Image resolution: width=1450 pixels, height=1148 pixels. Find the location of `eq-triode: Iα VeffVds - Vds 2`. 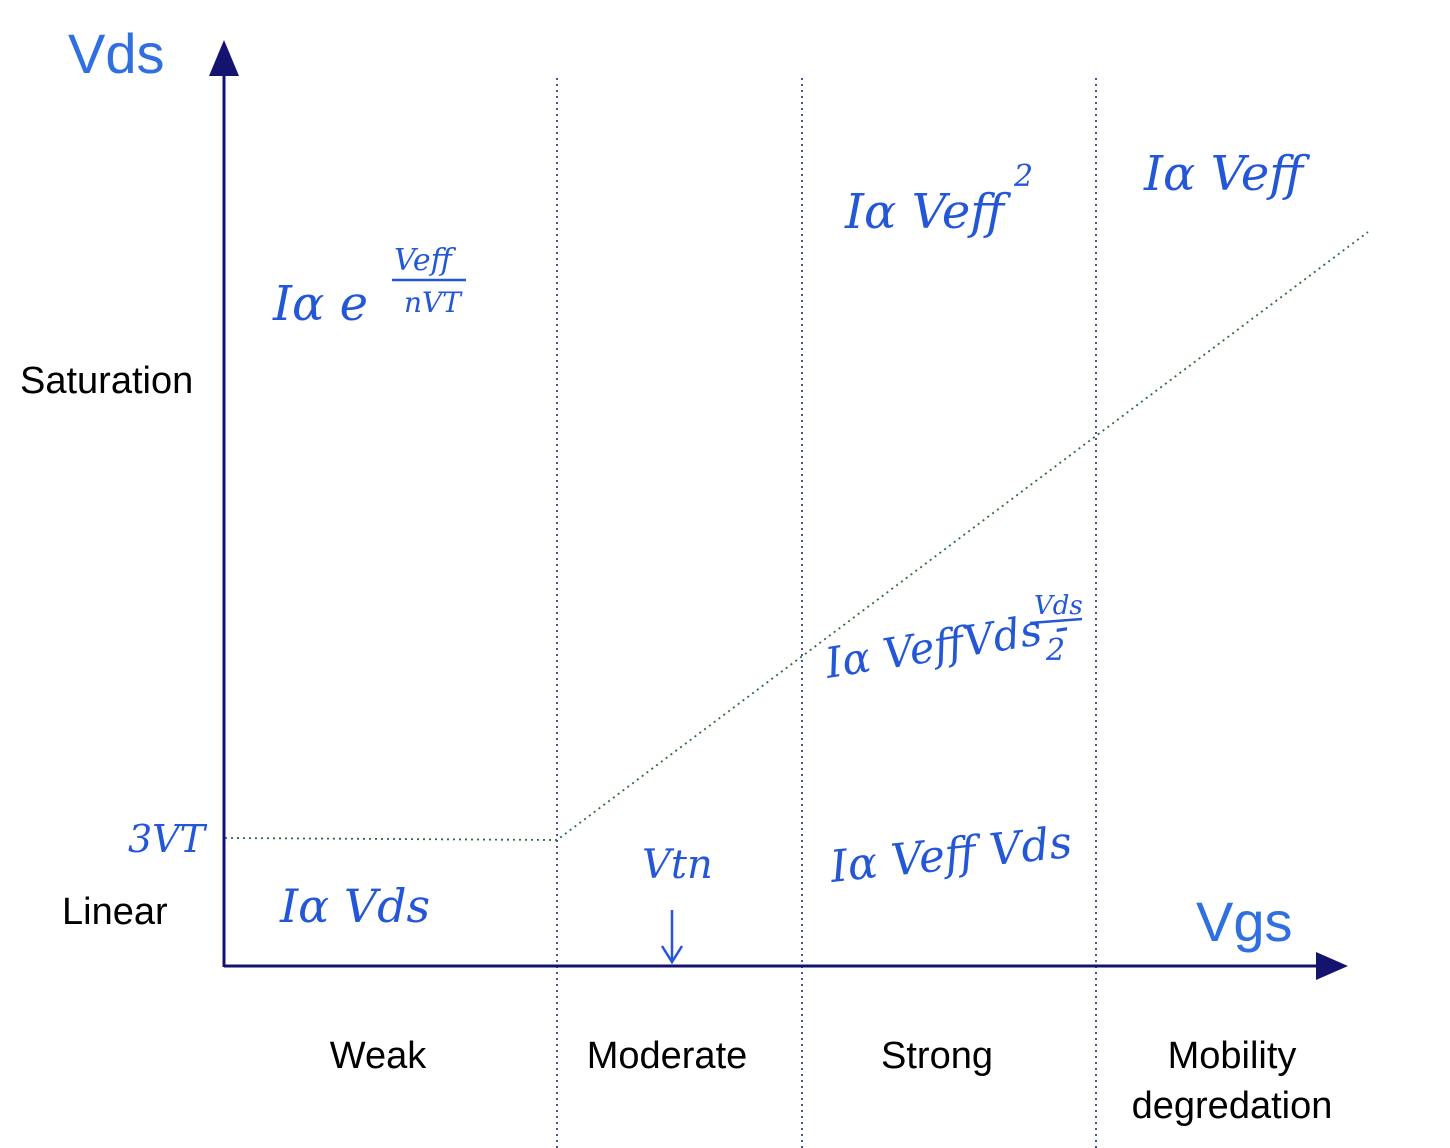

eq-triode: Iα VeffVds - Vds 2 is located at coordinates (952, 639).